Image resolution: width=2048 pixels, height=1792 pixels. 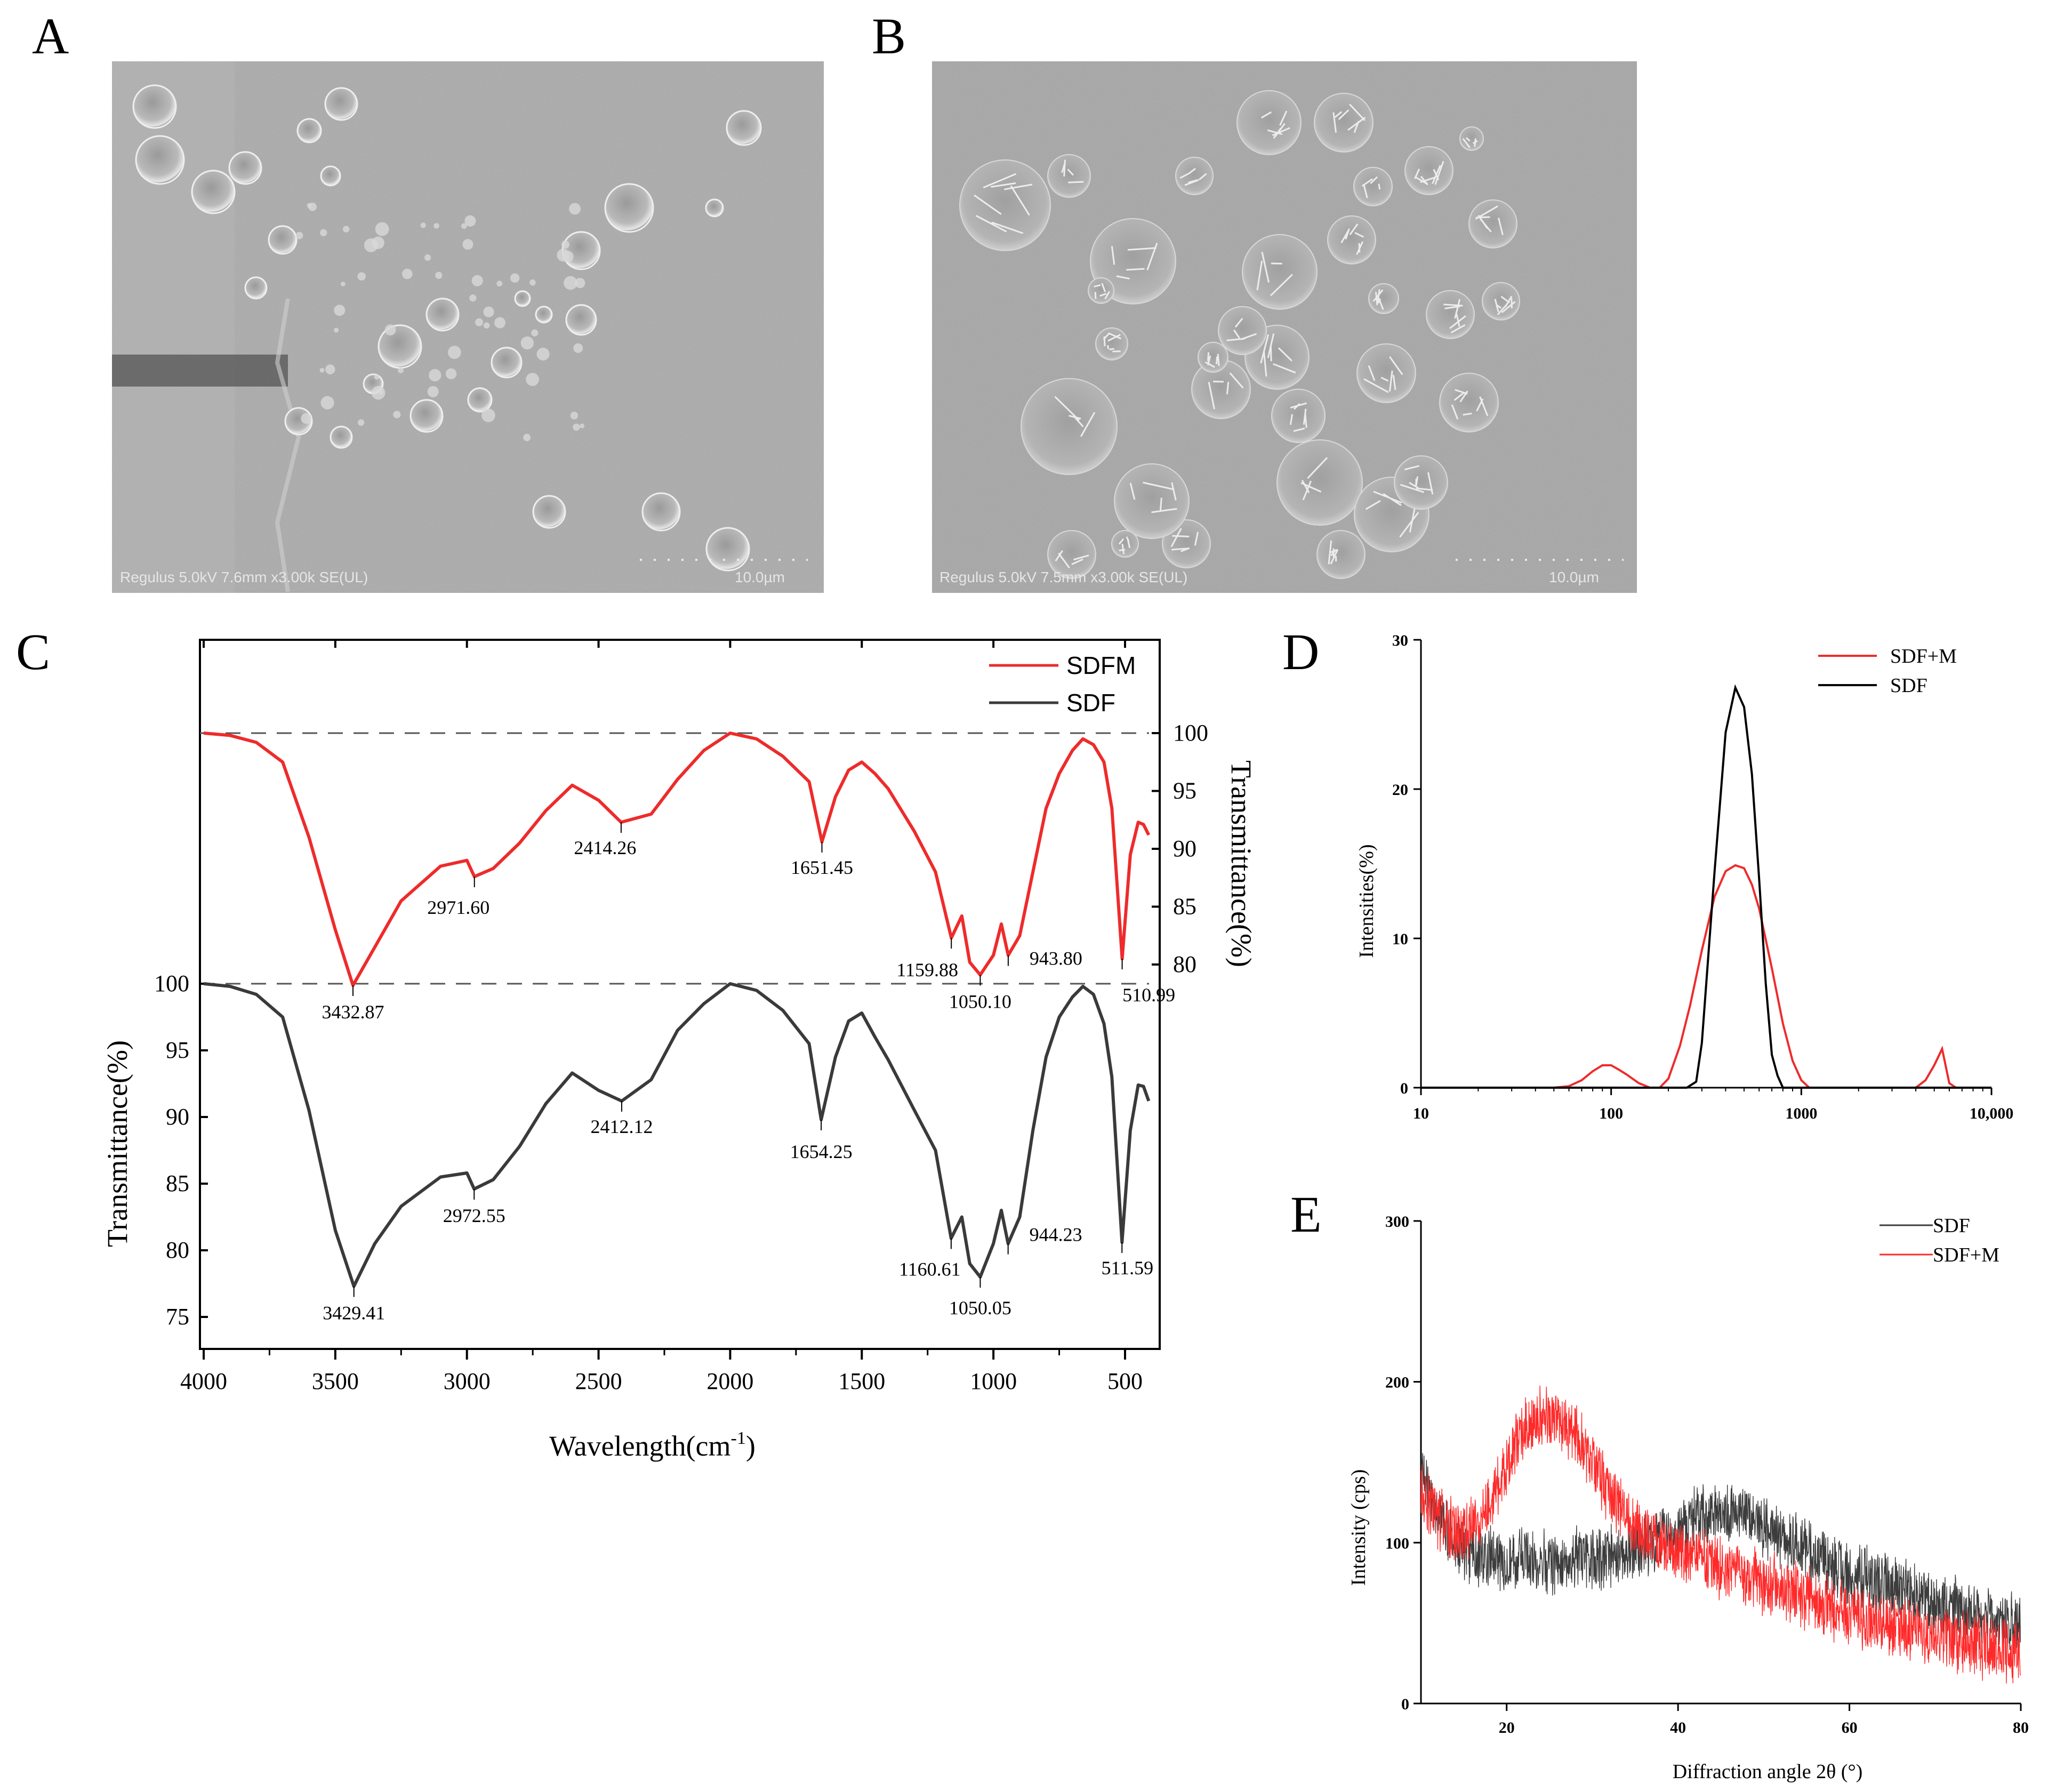 I want to click on panel-letter-b: B, so click(x=889, y=36).